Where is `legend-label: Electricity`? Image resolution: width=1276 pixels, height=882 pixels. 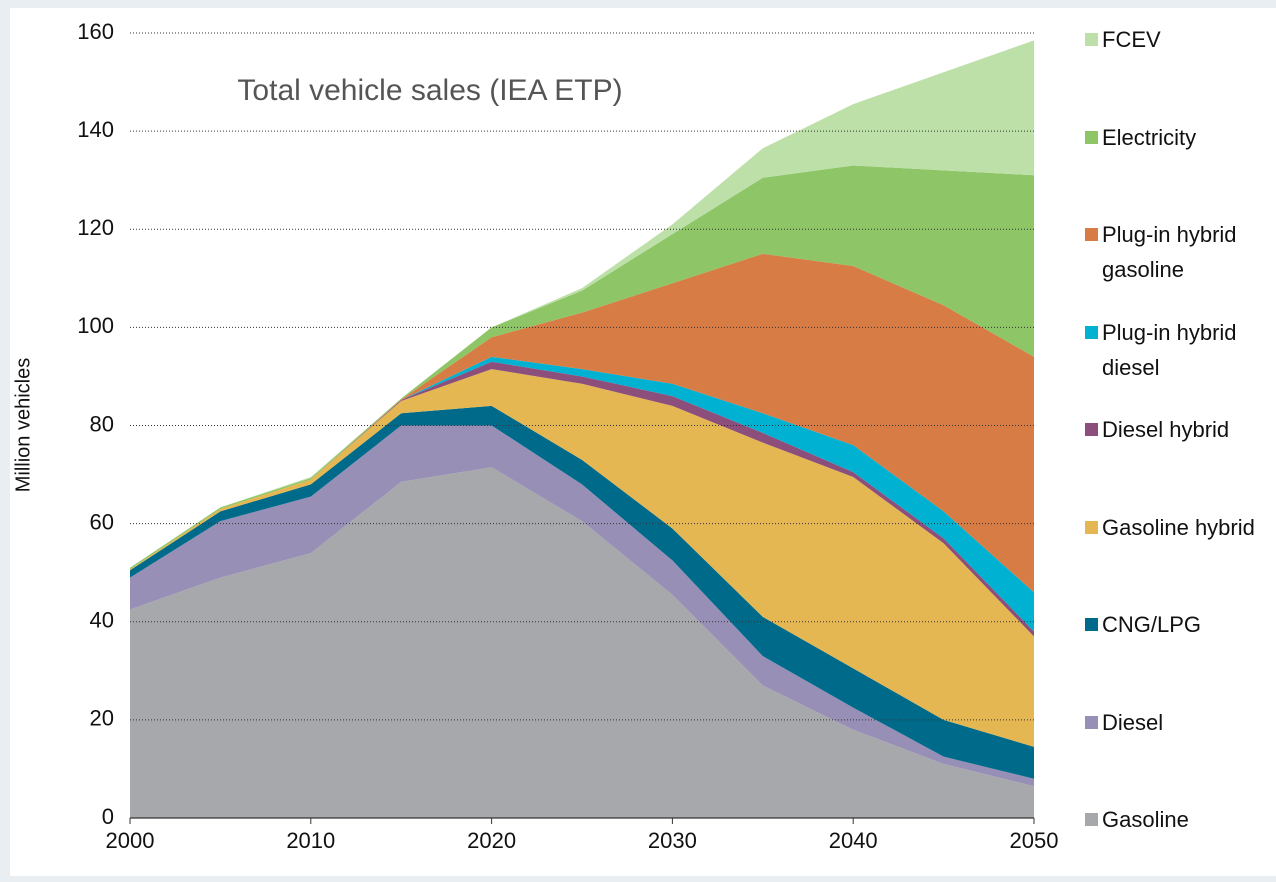 legend-label: Electricity is located at coordinates (1149, 137).